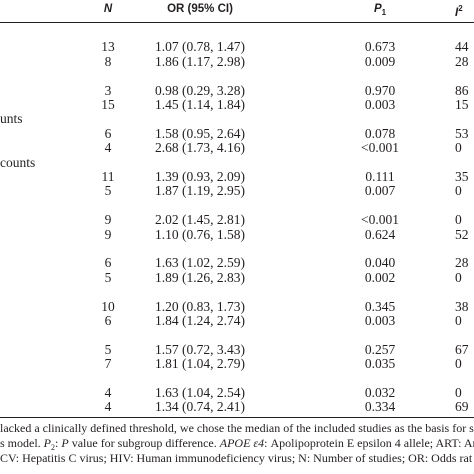 The height and width of the screenshot is (474, 474). I want to click on table-cell: 10, so click(108, 306).